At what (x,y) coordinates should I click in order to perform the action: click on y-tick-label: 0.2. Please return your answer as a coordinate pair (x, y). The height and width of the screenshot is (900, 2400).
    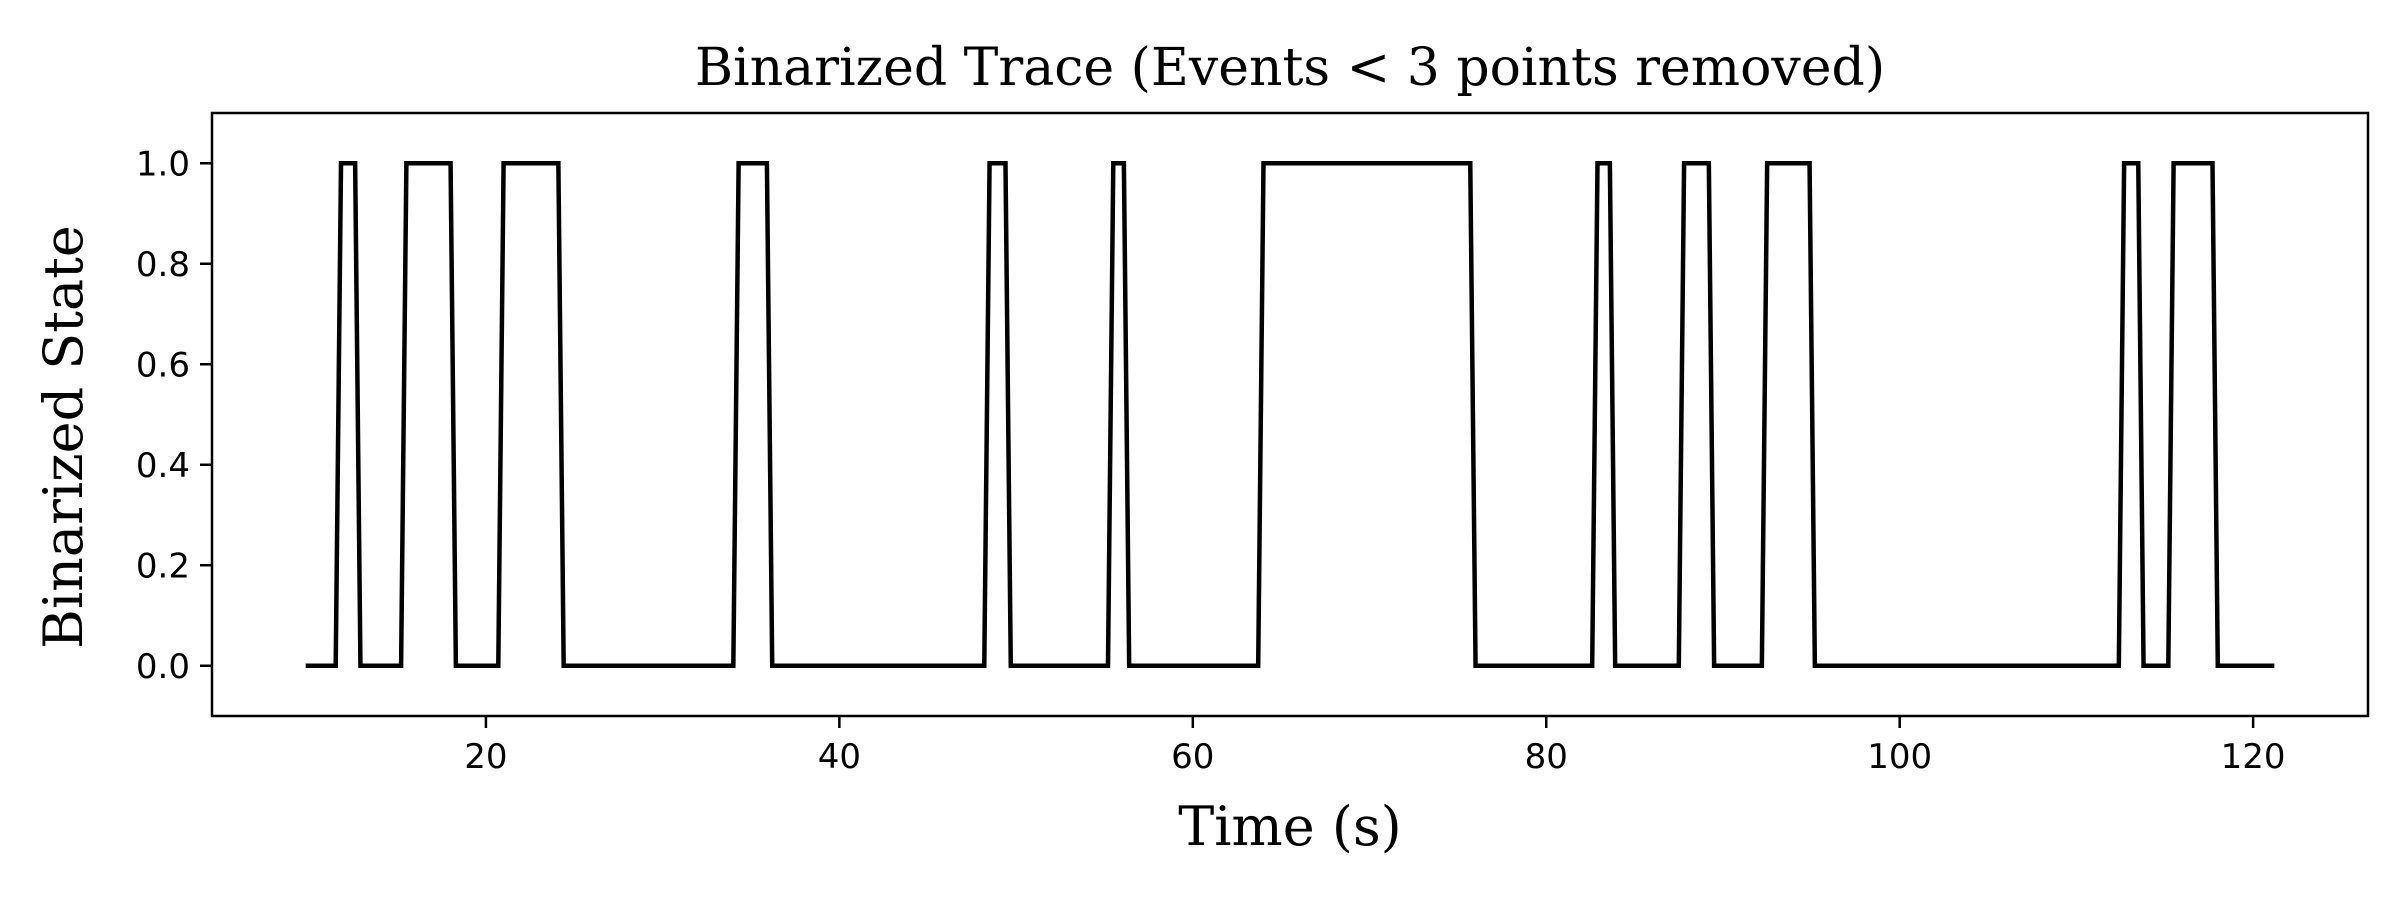
    Looking at the image, I should click on (163, 566).